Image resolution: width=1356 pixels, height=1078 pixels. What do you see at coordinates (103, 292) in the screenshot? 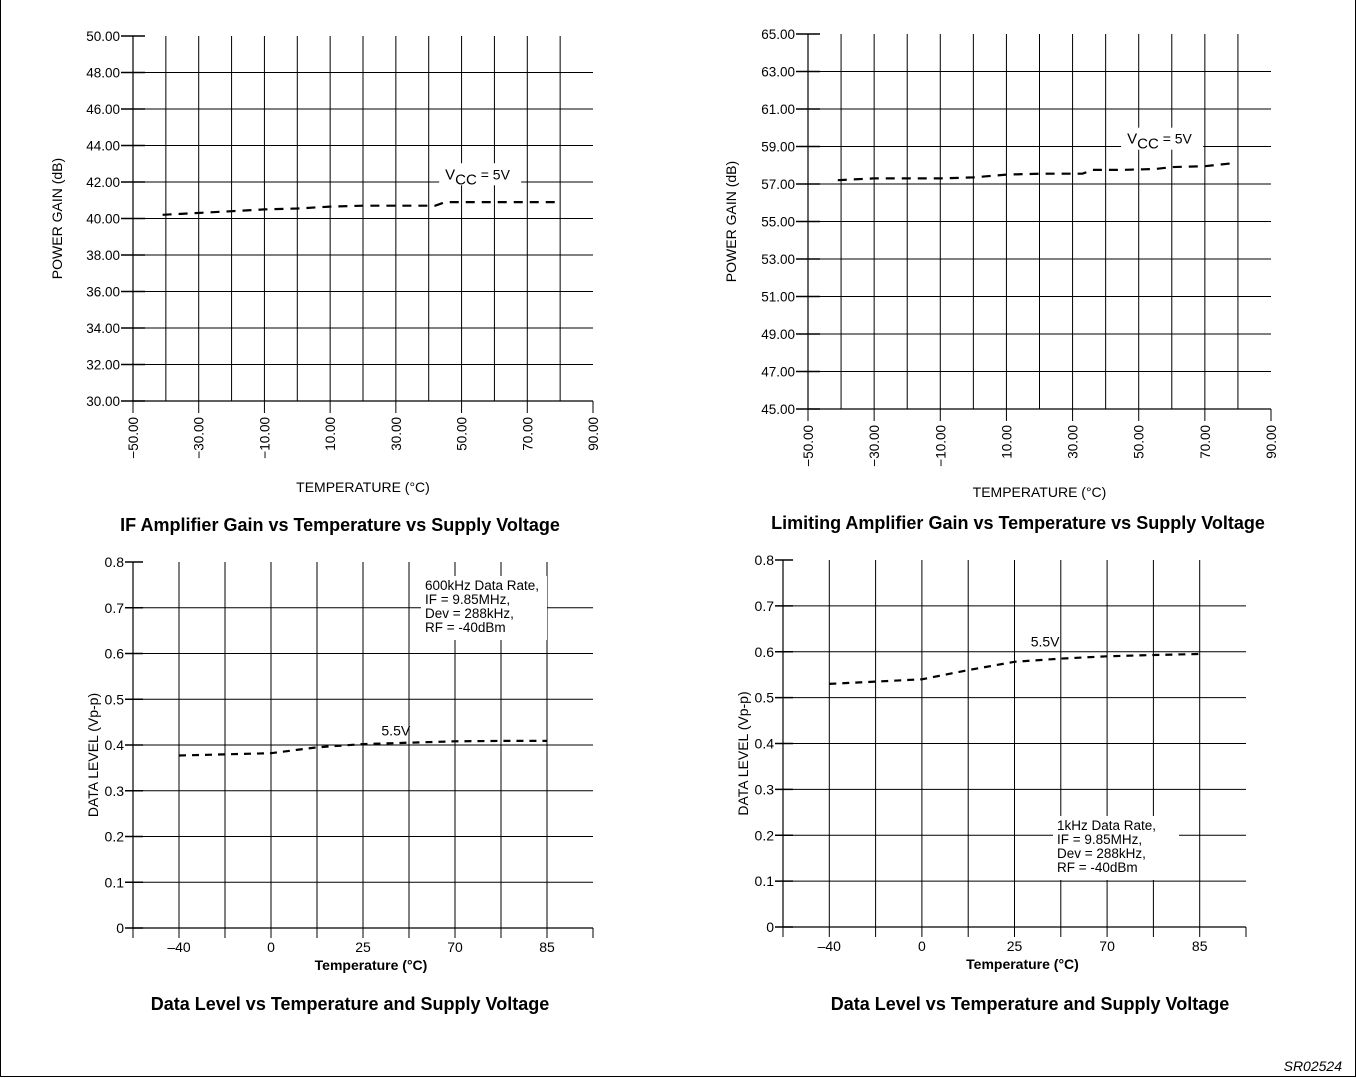
I see `y-tick-label: 36.00` at bounding box center [103, 292].